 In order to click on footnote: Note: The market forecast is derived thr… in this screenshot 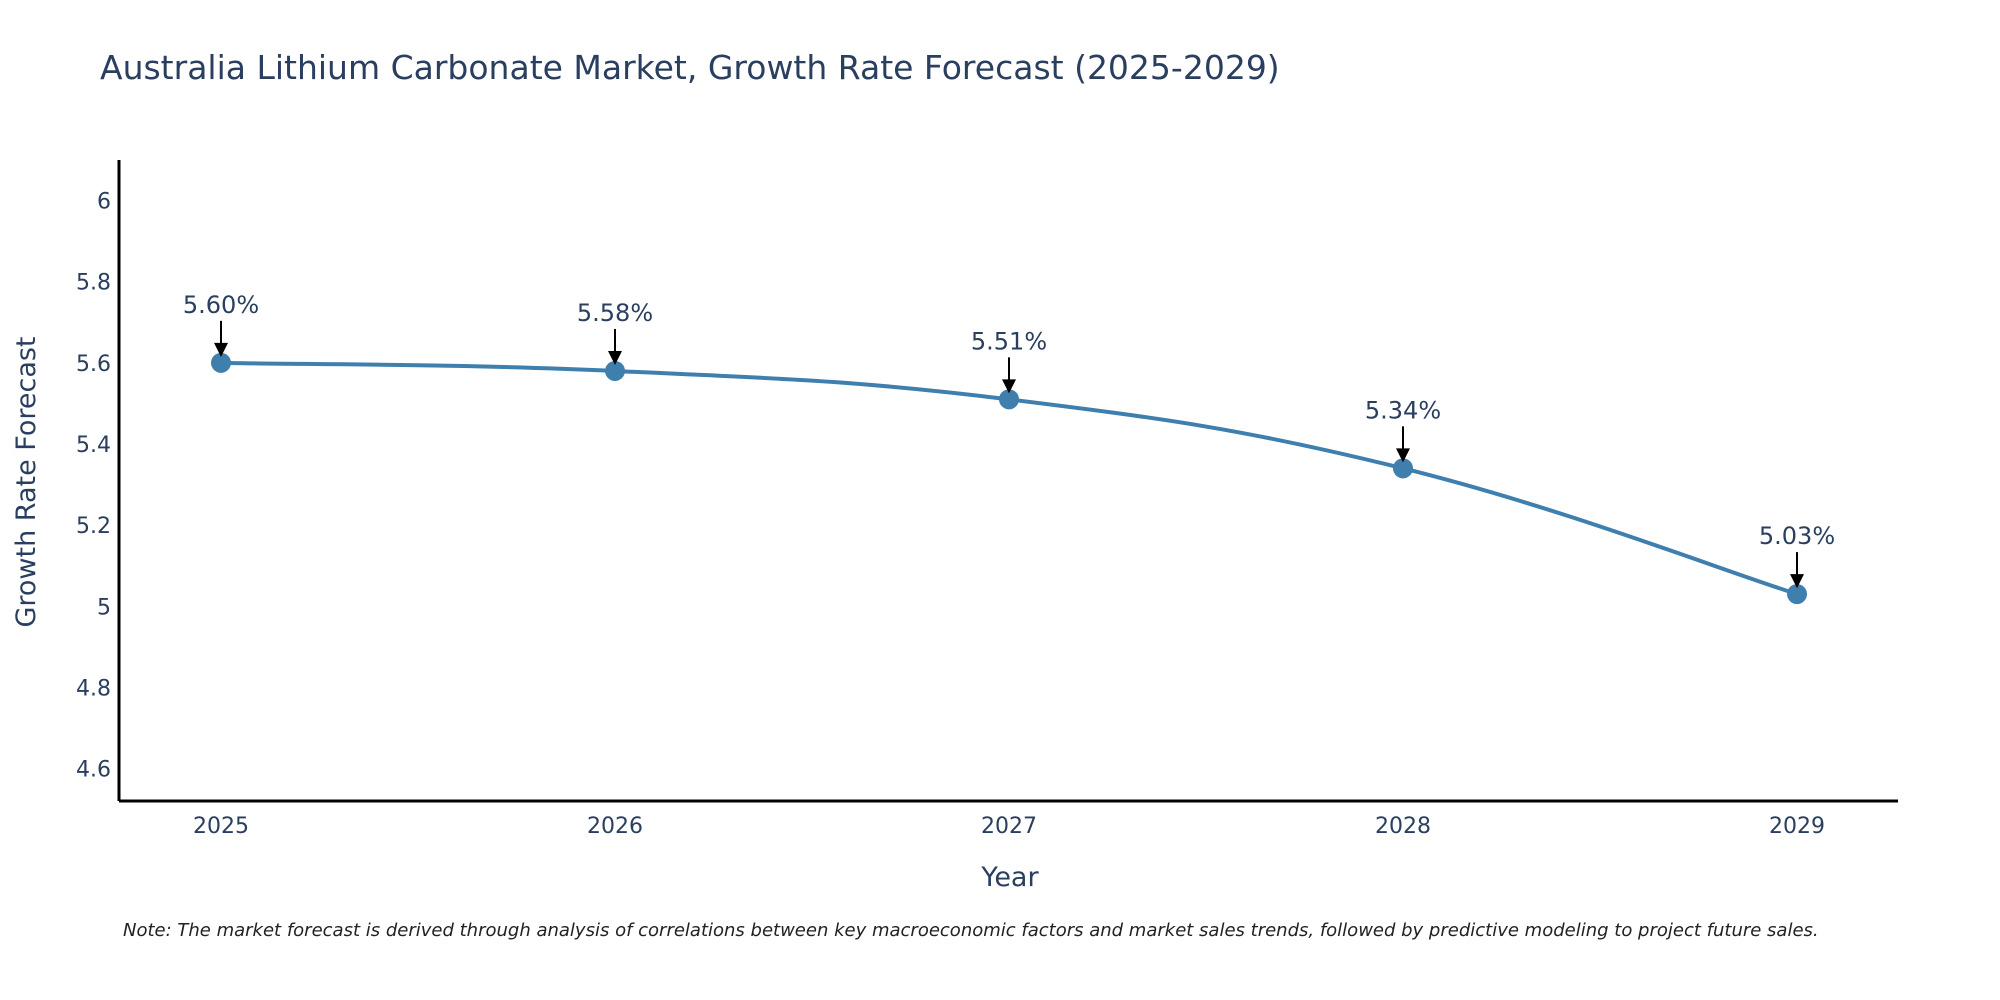, I will do `click(971, 930)`.